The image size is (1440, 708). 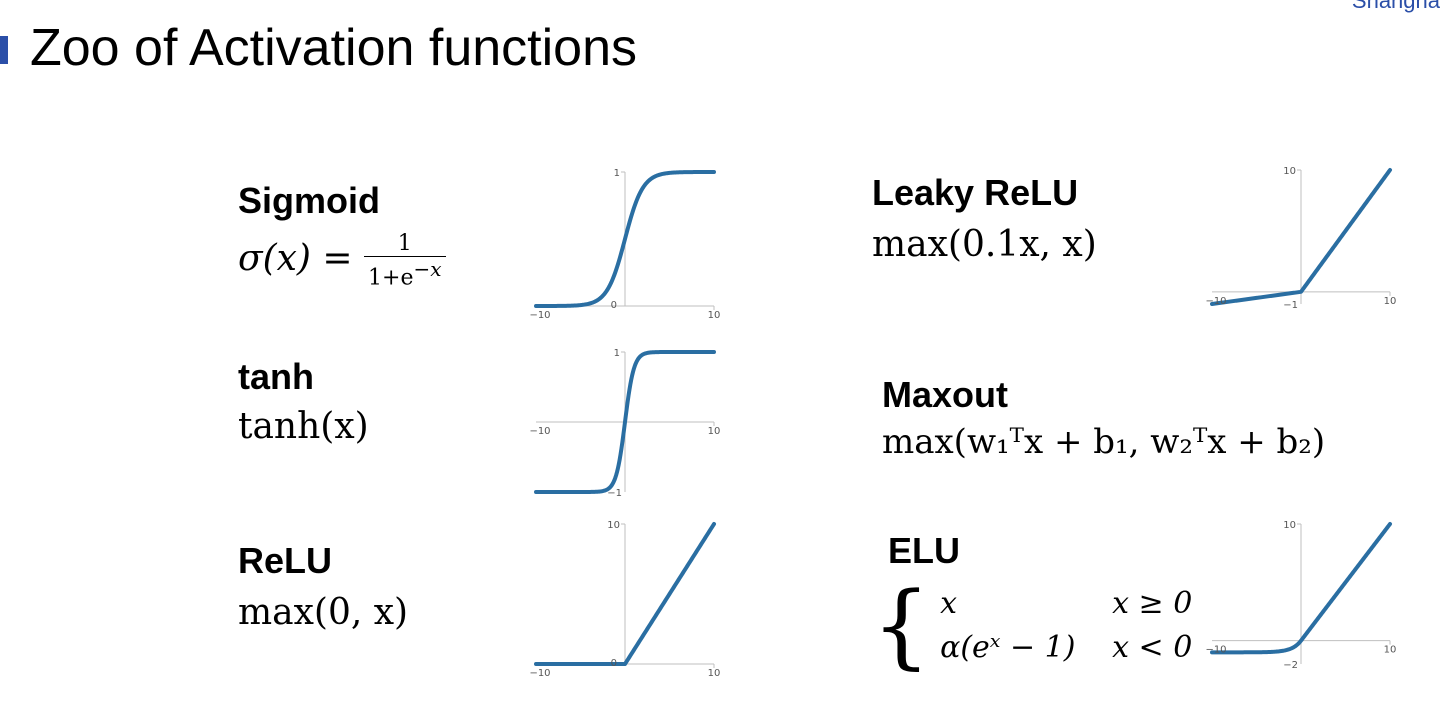 I want to click on leaky-relu-formula: max(0.1x, x), so click(x=984, y=244).